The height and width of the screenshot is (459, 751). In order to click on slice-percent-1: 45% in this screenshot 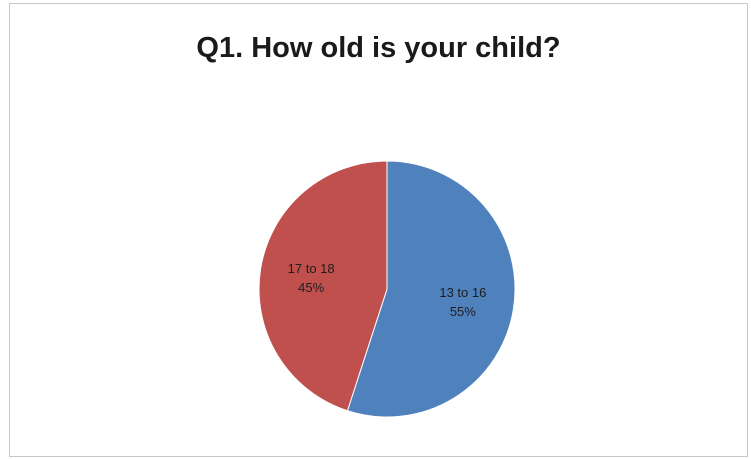, I will do `click(311, 287)`.